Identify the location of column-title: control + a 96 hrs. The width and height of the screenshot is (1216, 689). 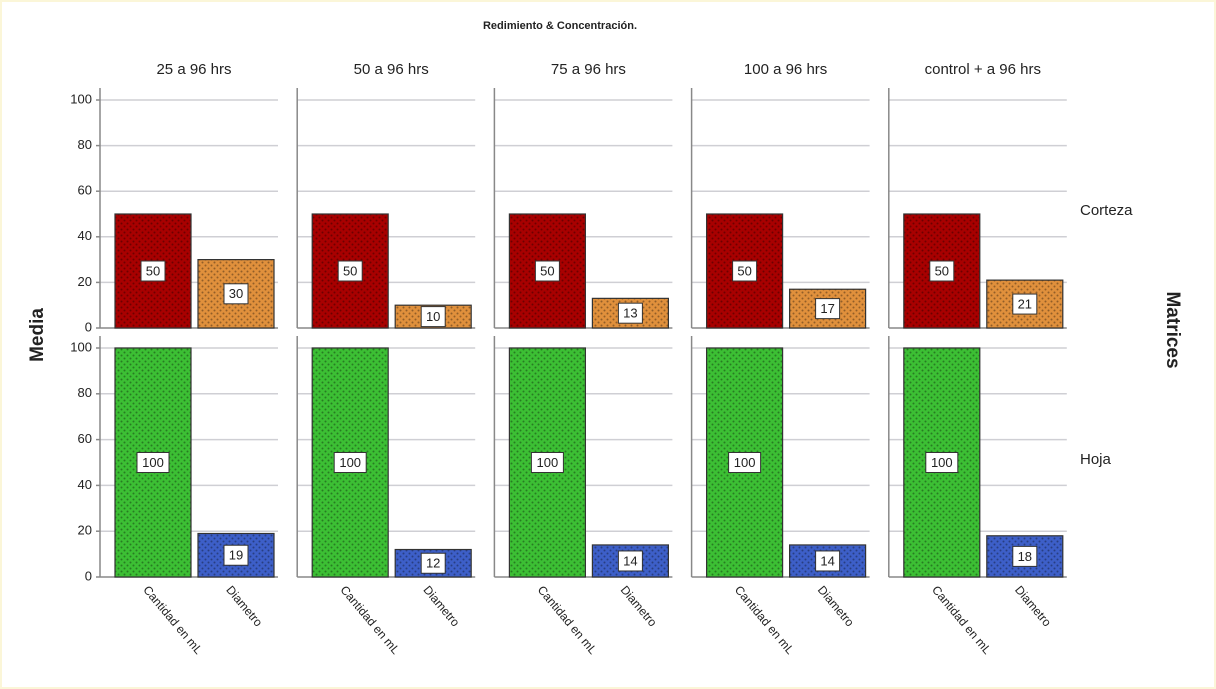
(983, 69).